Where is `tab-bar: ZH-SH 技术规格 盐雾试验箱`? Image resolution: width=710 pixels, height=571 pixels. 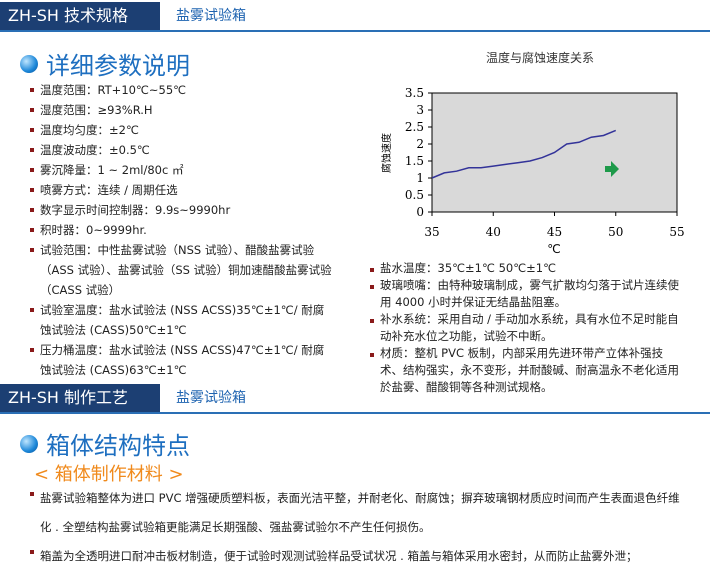
tab-bar: ZH-SH 技术规格 盐雾试验箱 is located at coordinates (355, 17).